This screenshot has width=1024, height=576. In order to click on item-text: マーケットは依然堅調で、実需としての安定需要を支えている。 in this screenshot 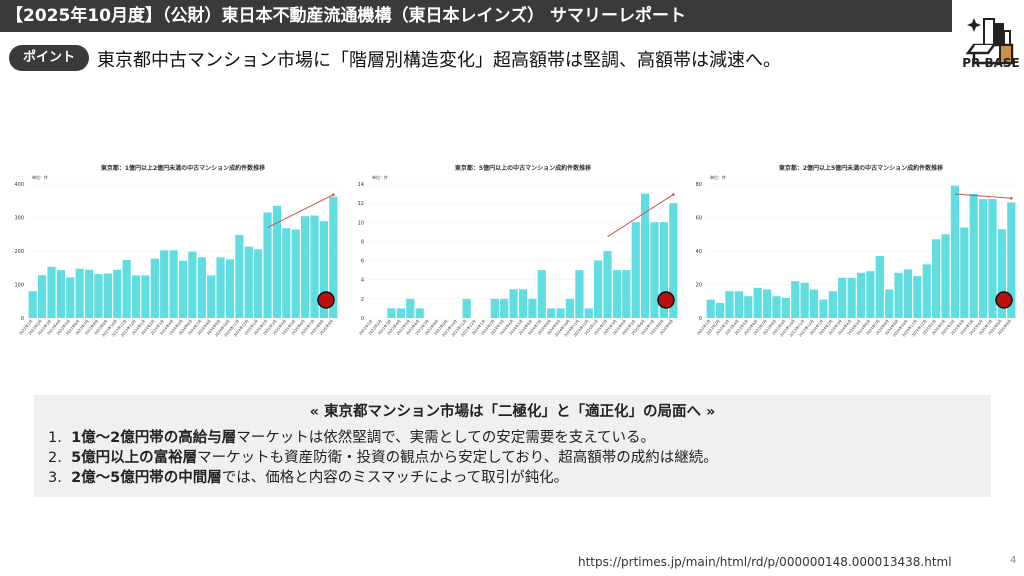, I will do `click(446, 438)`.